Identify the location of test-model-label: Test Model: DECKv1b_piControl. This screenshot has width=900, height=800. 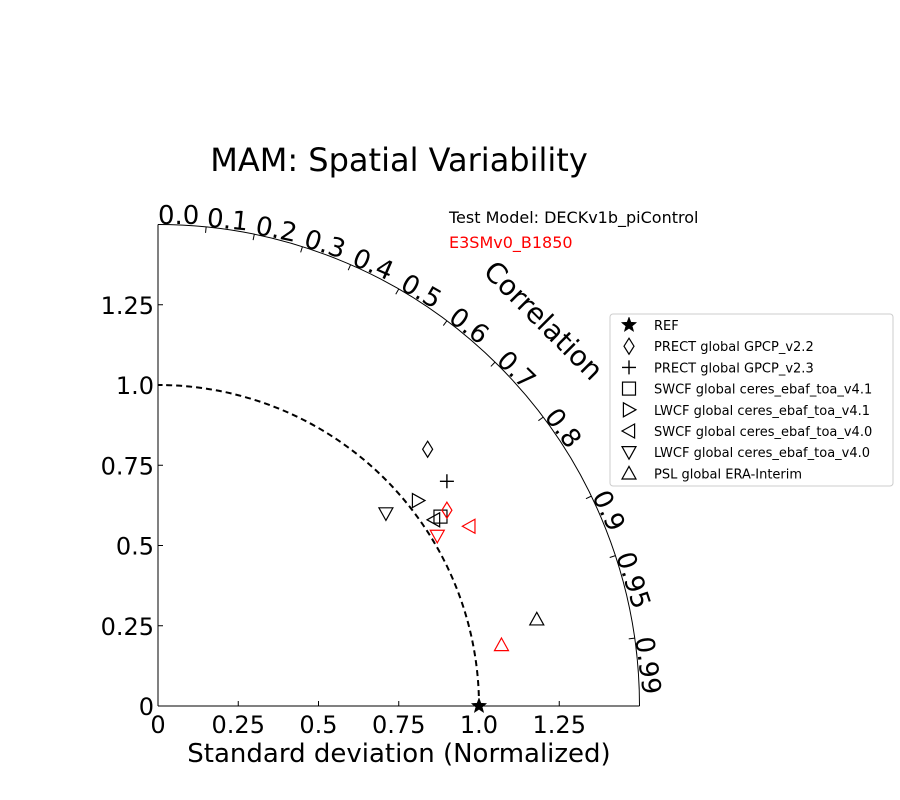
(573, 218).